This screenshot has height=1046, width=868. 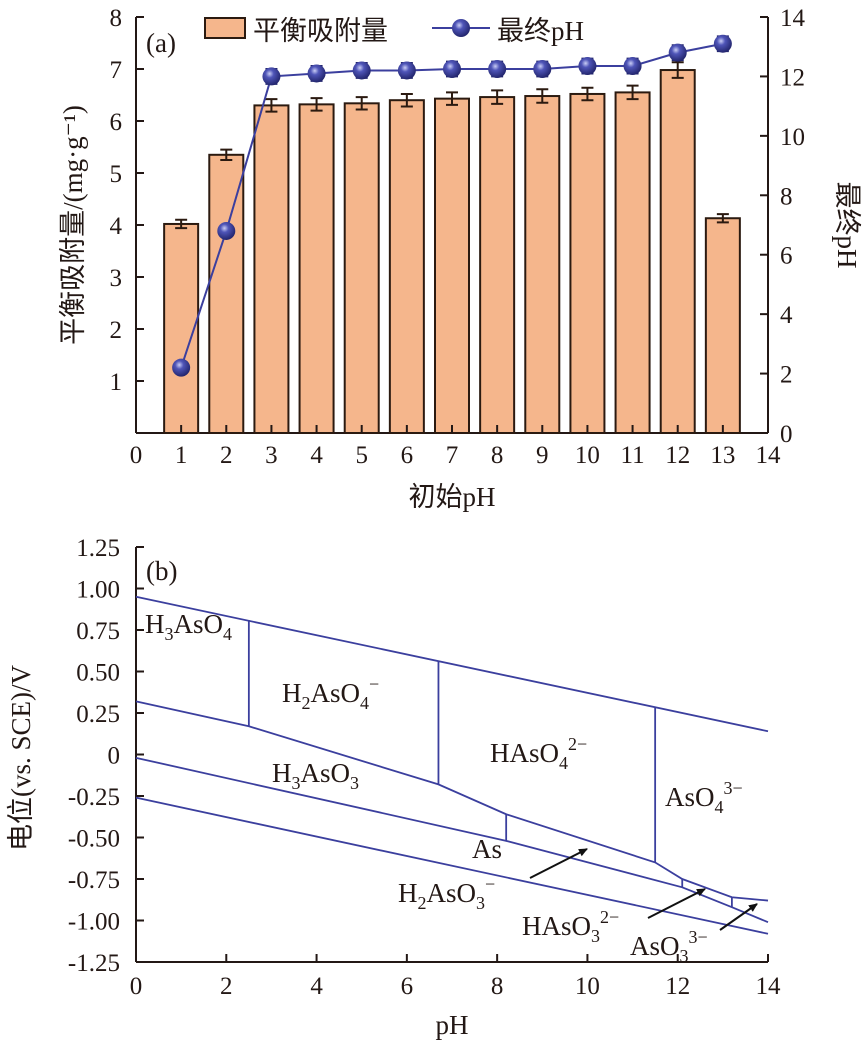 I want to click on x-tick-label: 0, so click(x=136, y=986).